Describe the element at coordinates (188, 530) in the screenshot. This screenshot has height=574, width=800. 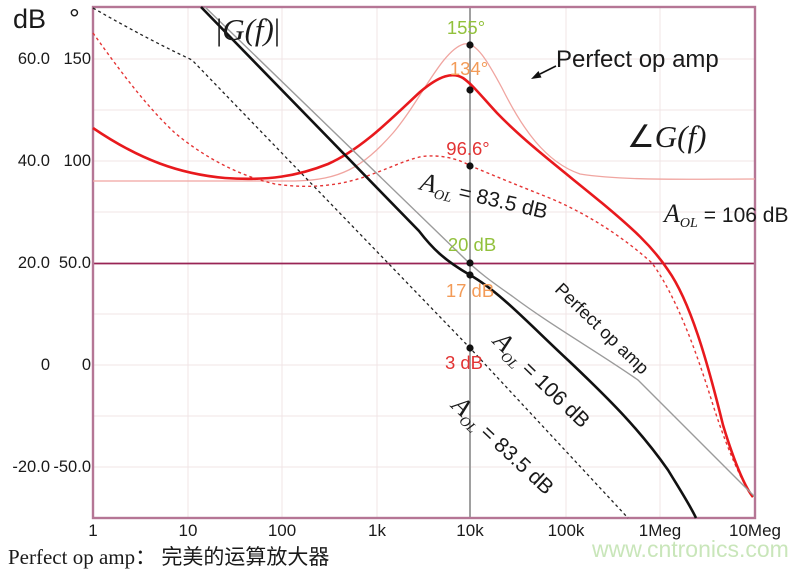
I see `x-tick: 10` at that location.